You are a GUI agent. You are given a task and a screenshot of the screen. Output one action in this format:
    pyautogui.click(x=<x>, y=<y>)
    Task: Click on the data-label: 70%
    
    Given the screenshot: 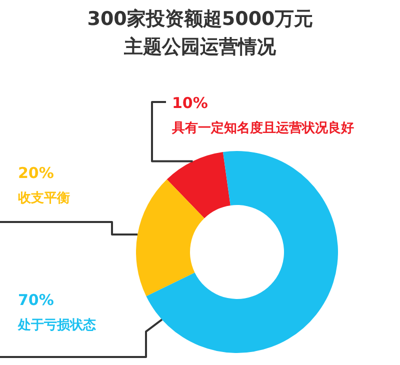 What is the action you would take?
    pyautogui.click(x=36, y=300)
    